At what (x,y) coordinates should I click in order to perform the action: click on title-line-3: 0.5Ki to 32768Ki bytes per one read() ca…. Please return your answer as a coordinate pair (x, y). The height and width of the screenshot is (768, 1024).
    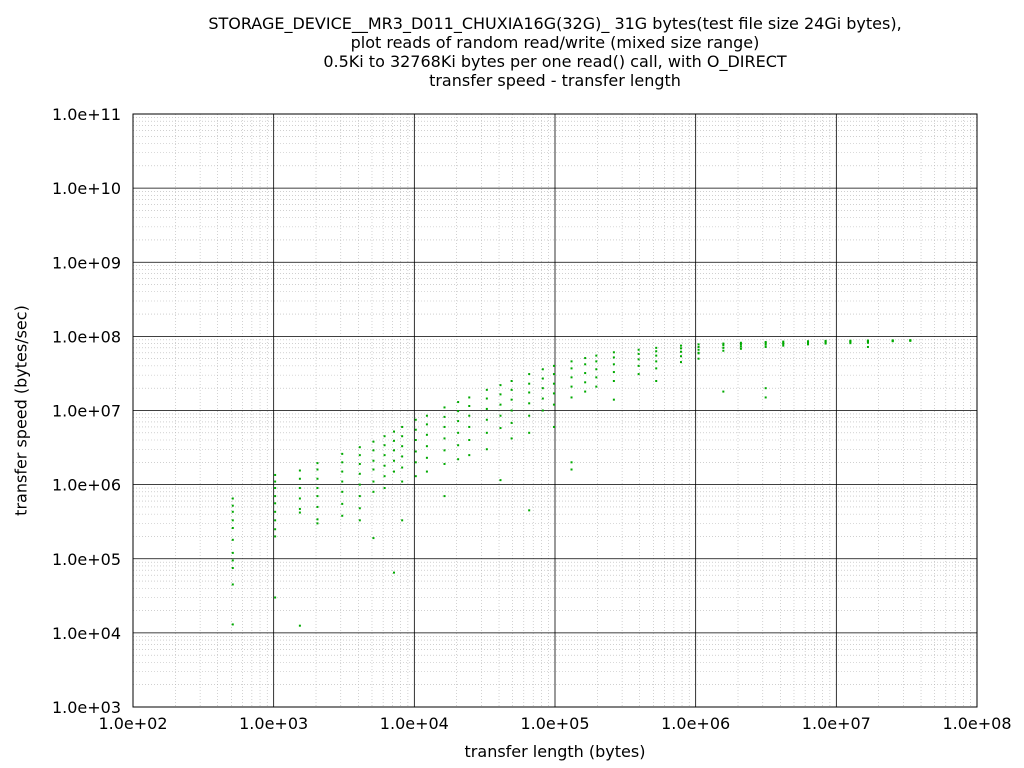
    Looking at the image, I should click on (555, 61).